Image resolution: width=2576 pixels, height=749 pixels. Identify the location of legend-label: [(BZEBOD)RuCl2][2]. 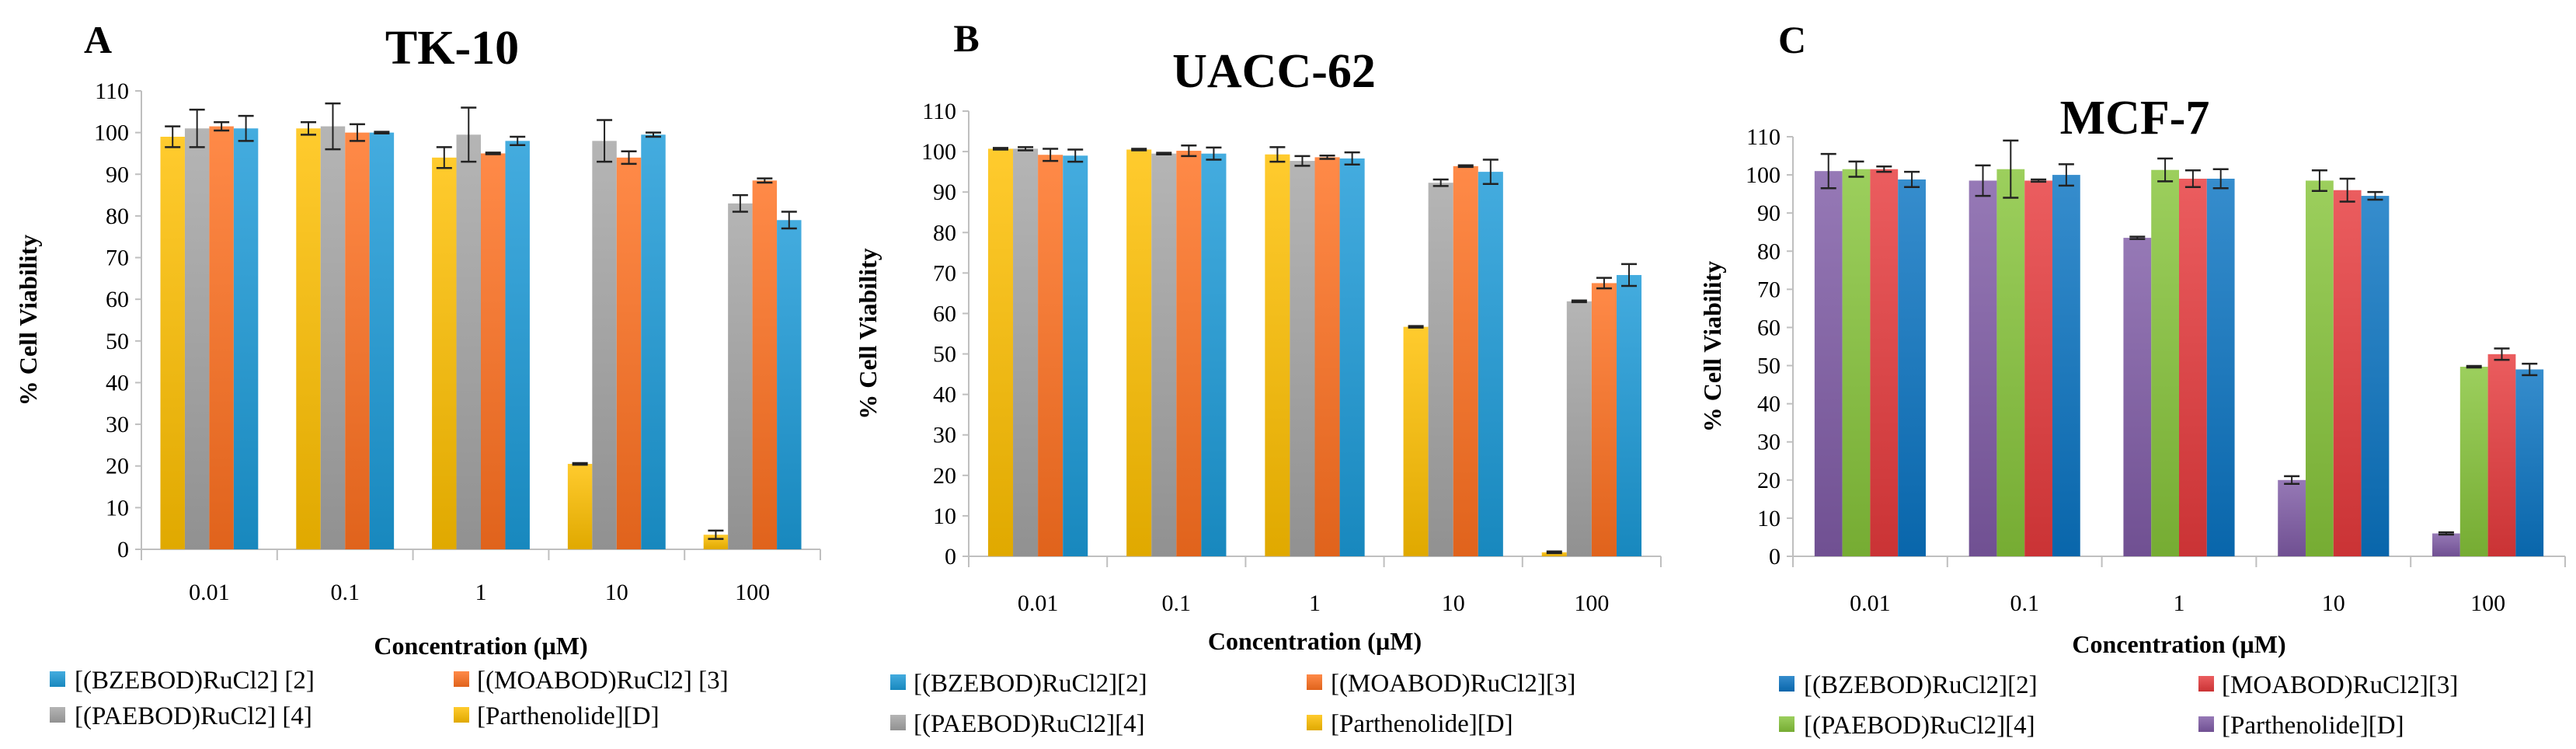
(1921, 685).